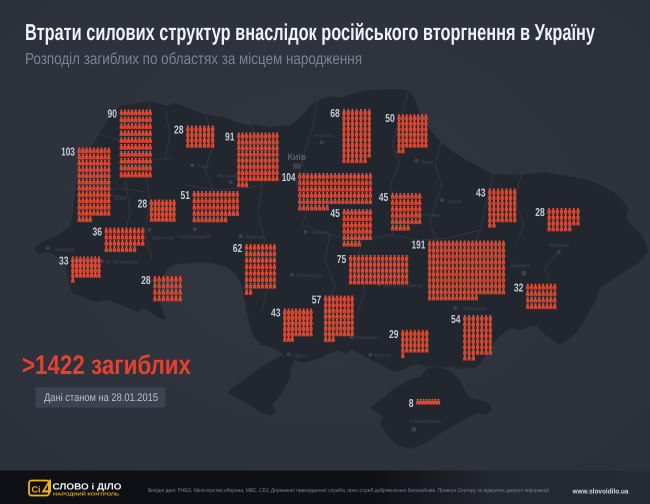 The width and height of the screenshot is (650, 504). What do you see at coordinates (98, 233) in the screenshot?
I see `svg-text: 36` at bounding box center [98, 233].